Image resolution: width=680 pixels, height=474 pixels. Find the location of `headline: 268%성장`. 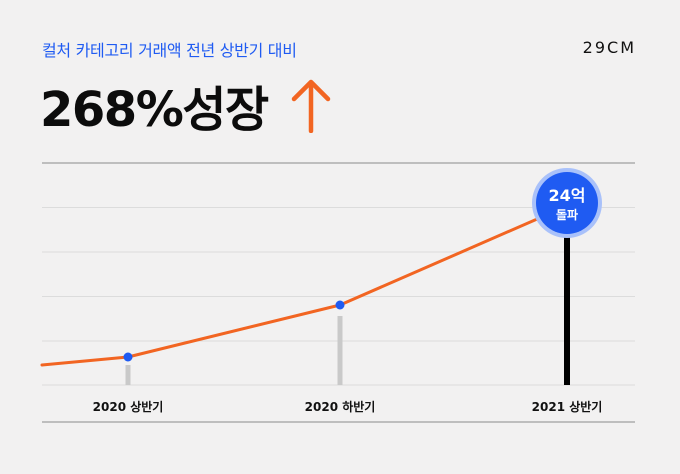

headline: 268%성장 is located at coordinates (187, 105).